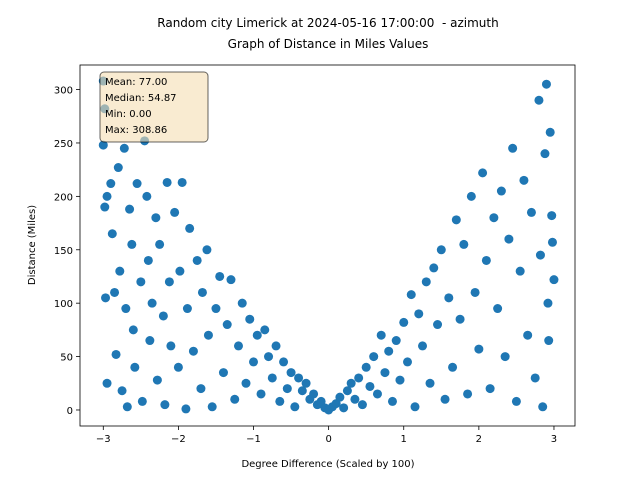 This screenshot has height=480, width=640. I want to click on y-tick-label: 50, so click(66, 358).